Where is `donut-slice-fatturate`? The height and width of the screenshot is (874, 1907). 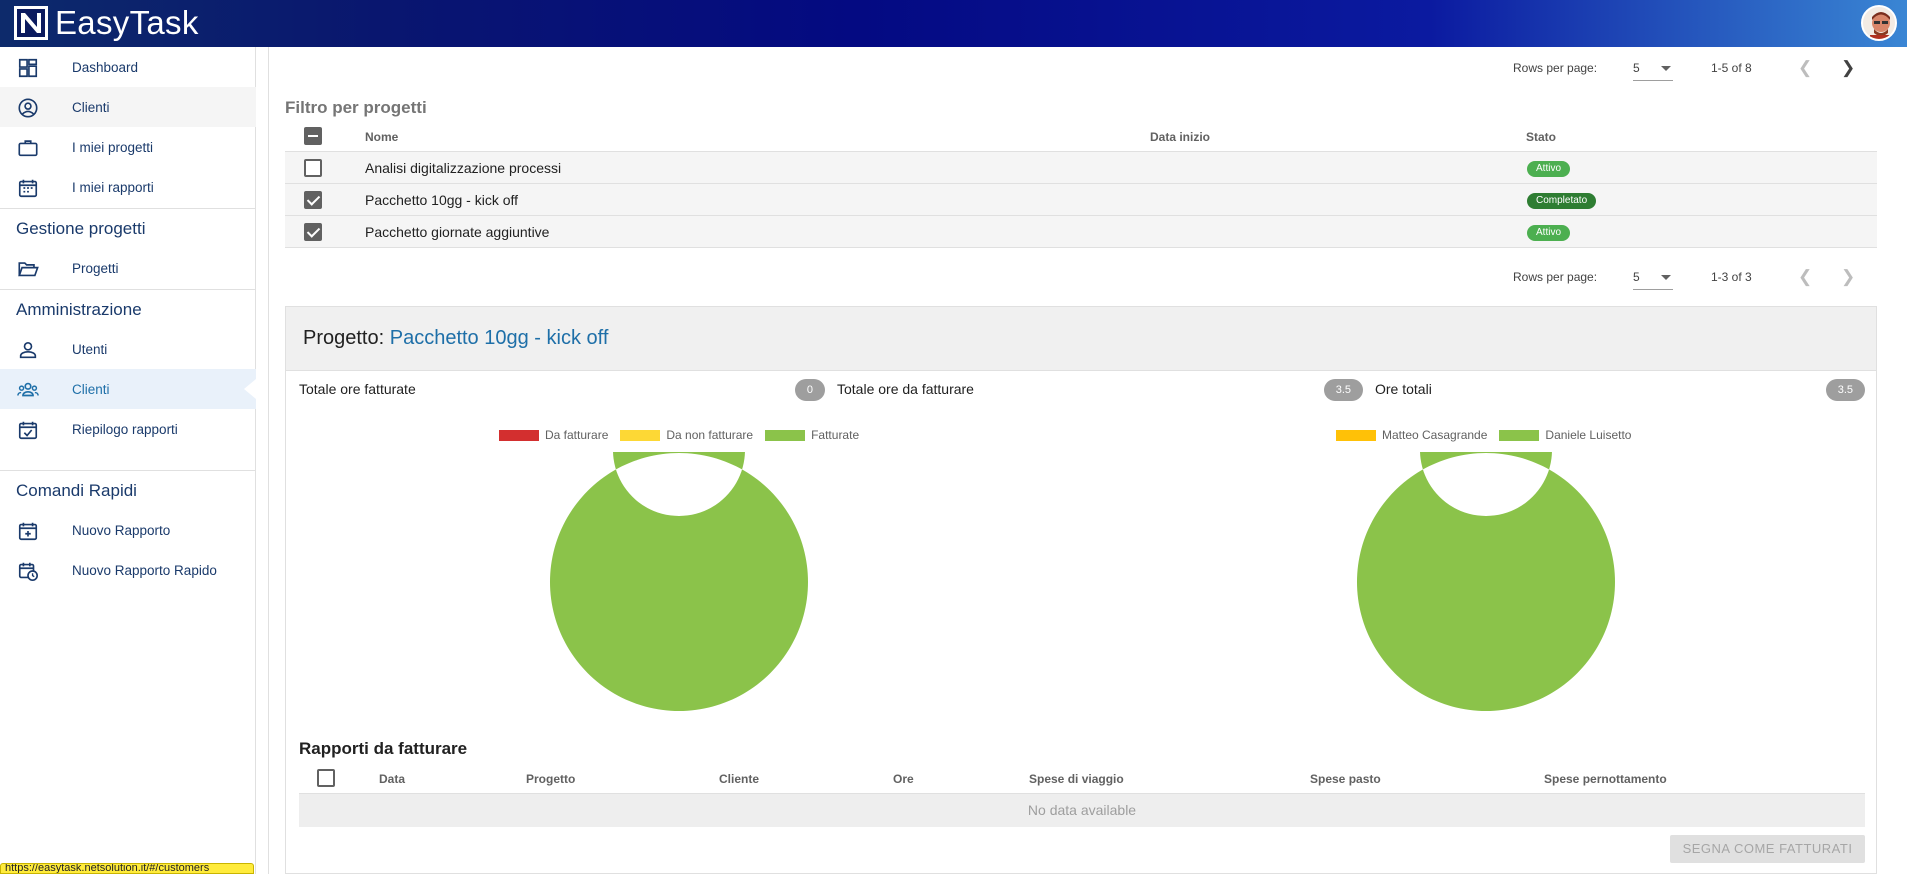 donut-slice-fatturate is located at coordinates (679, 581).